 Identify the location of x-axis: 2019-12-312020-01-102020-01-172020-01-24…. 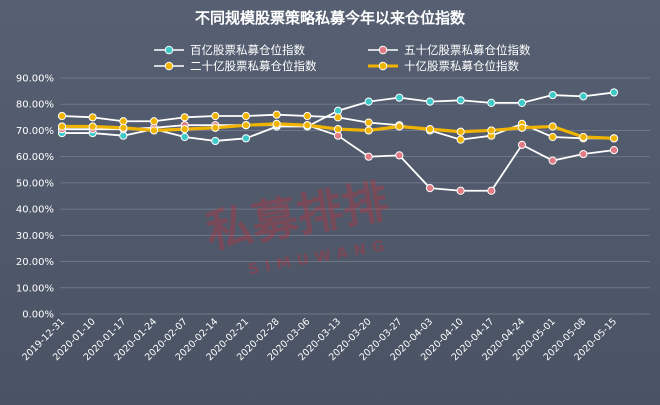
(319, 339).